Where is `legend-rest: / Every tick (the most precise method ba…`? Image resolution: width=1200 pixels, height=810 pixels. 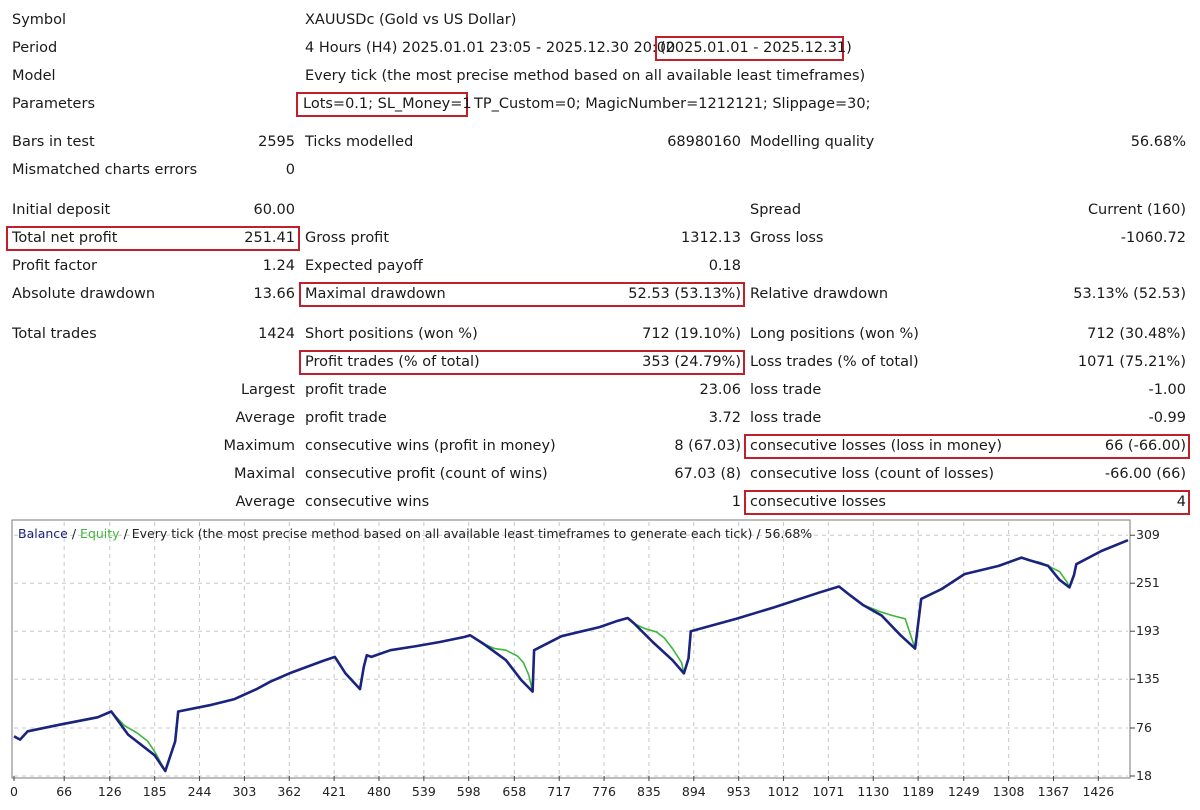
legend-rest: / Every tick (the most precise method ba… is located at coordinates (468, 533).